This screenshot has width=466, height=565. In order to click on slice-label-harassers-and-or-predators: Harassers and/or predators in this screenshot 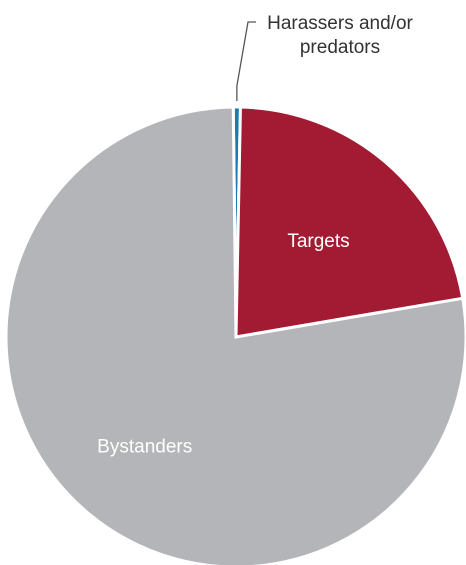, I will do `click(340, 35)`.